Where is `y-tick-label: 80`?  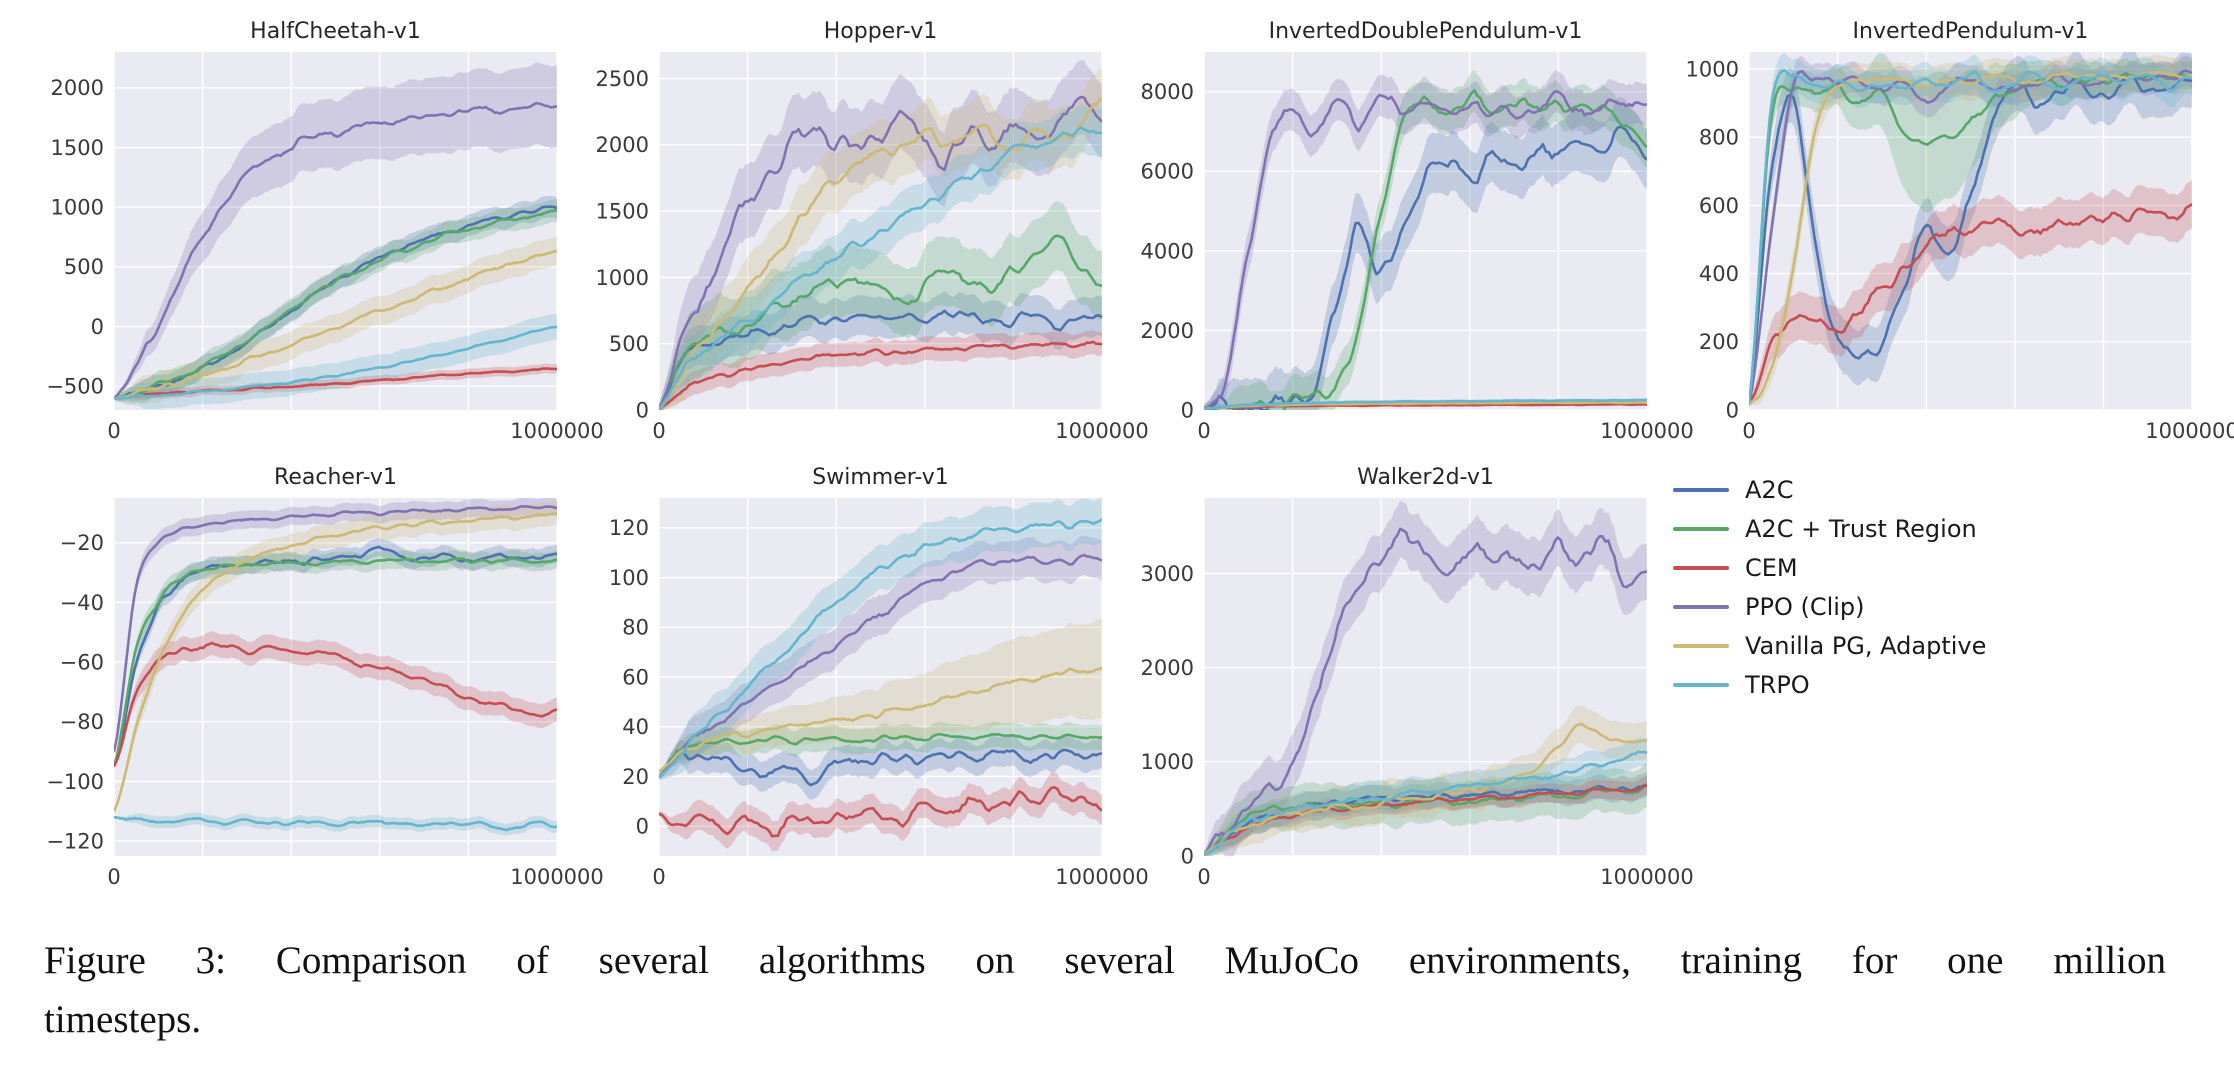
y-tick-label: 80 is located at coordinates (635, 628).